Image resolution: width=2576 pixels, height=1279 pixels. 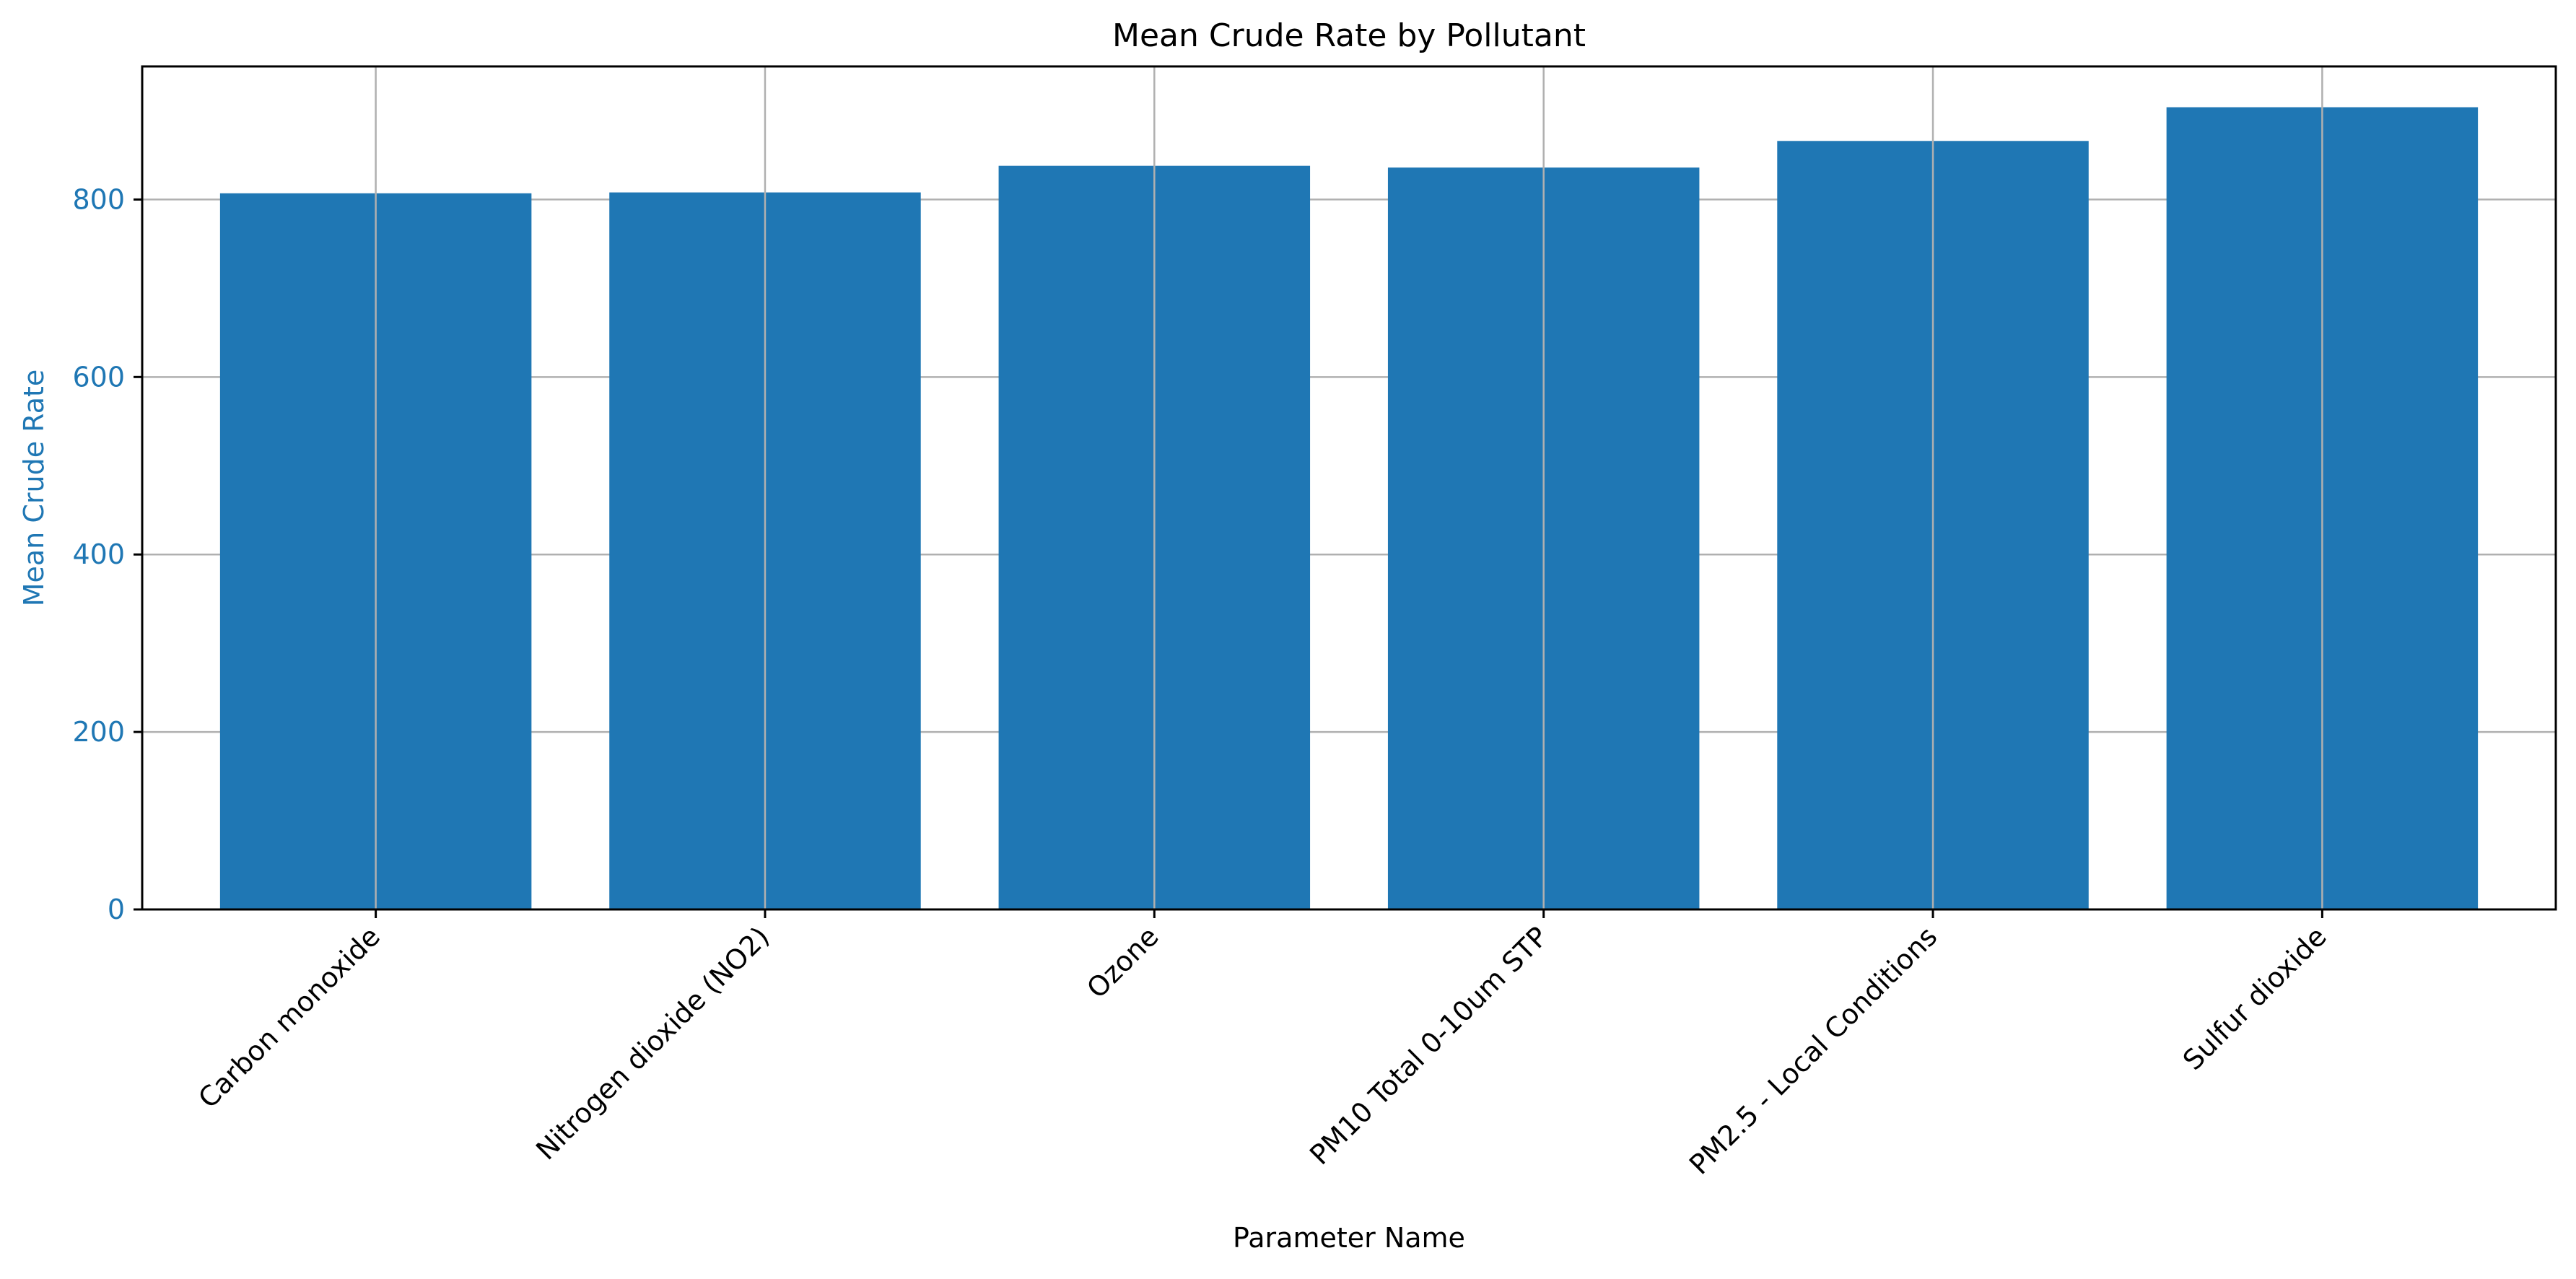 I want to click on y-tick-label: 200, so click(x=98, y=732).